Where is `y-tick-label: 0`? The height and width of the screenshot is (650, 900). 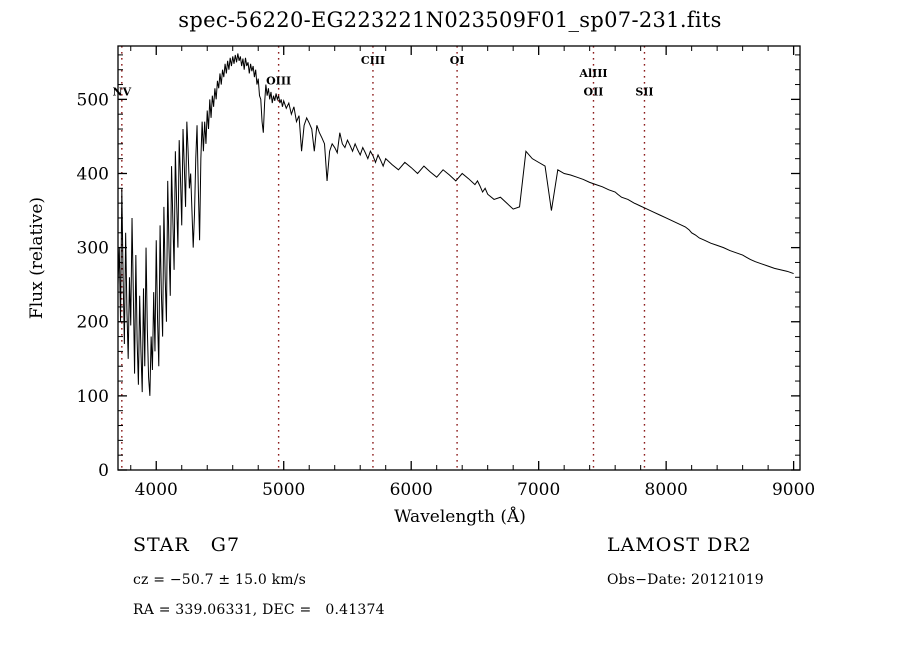 y-tick-label: 0 is located at coordinates (103, 471).